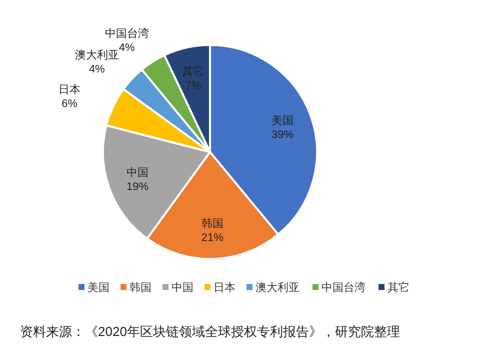  I want to click on legend-label: 中国台湾, so click(344, 287).